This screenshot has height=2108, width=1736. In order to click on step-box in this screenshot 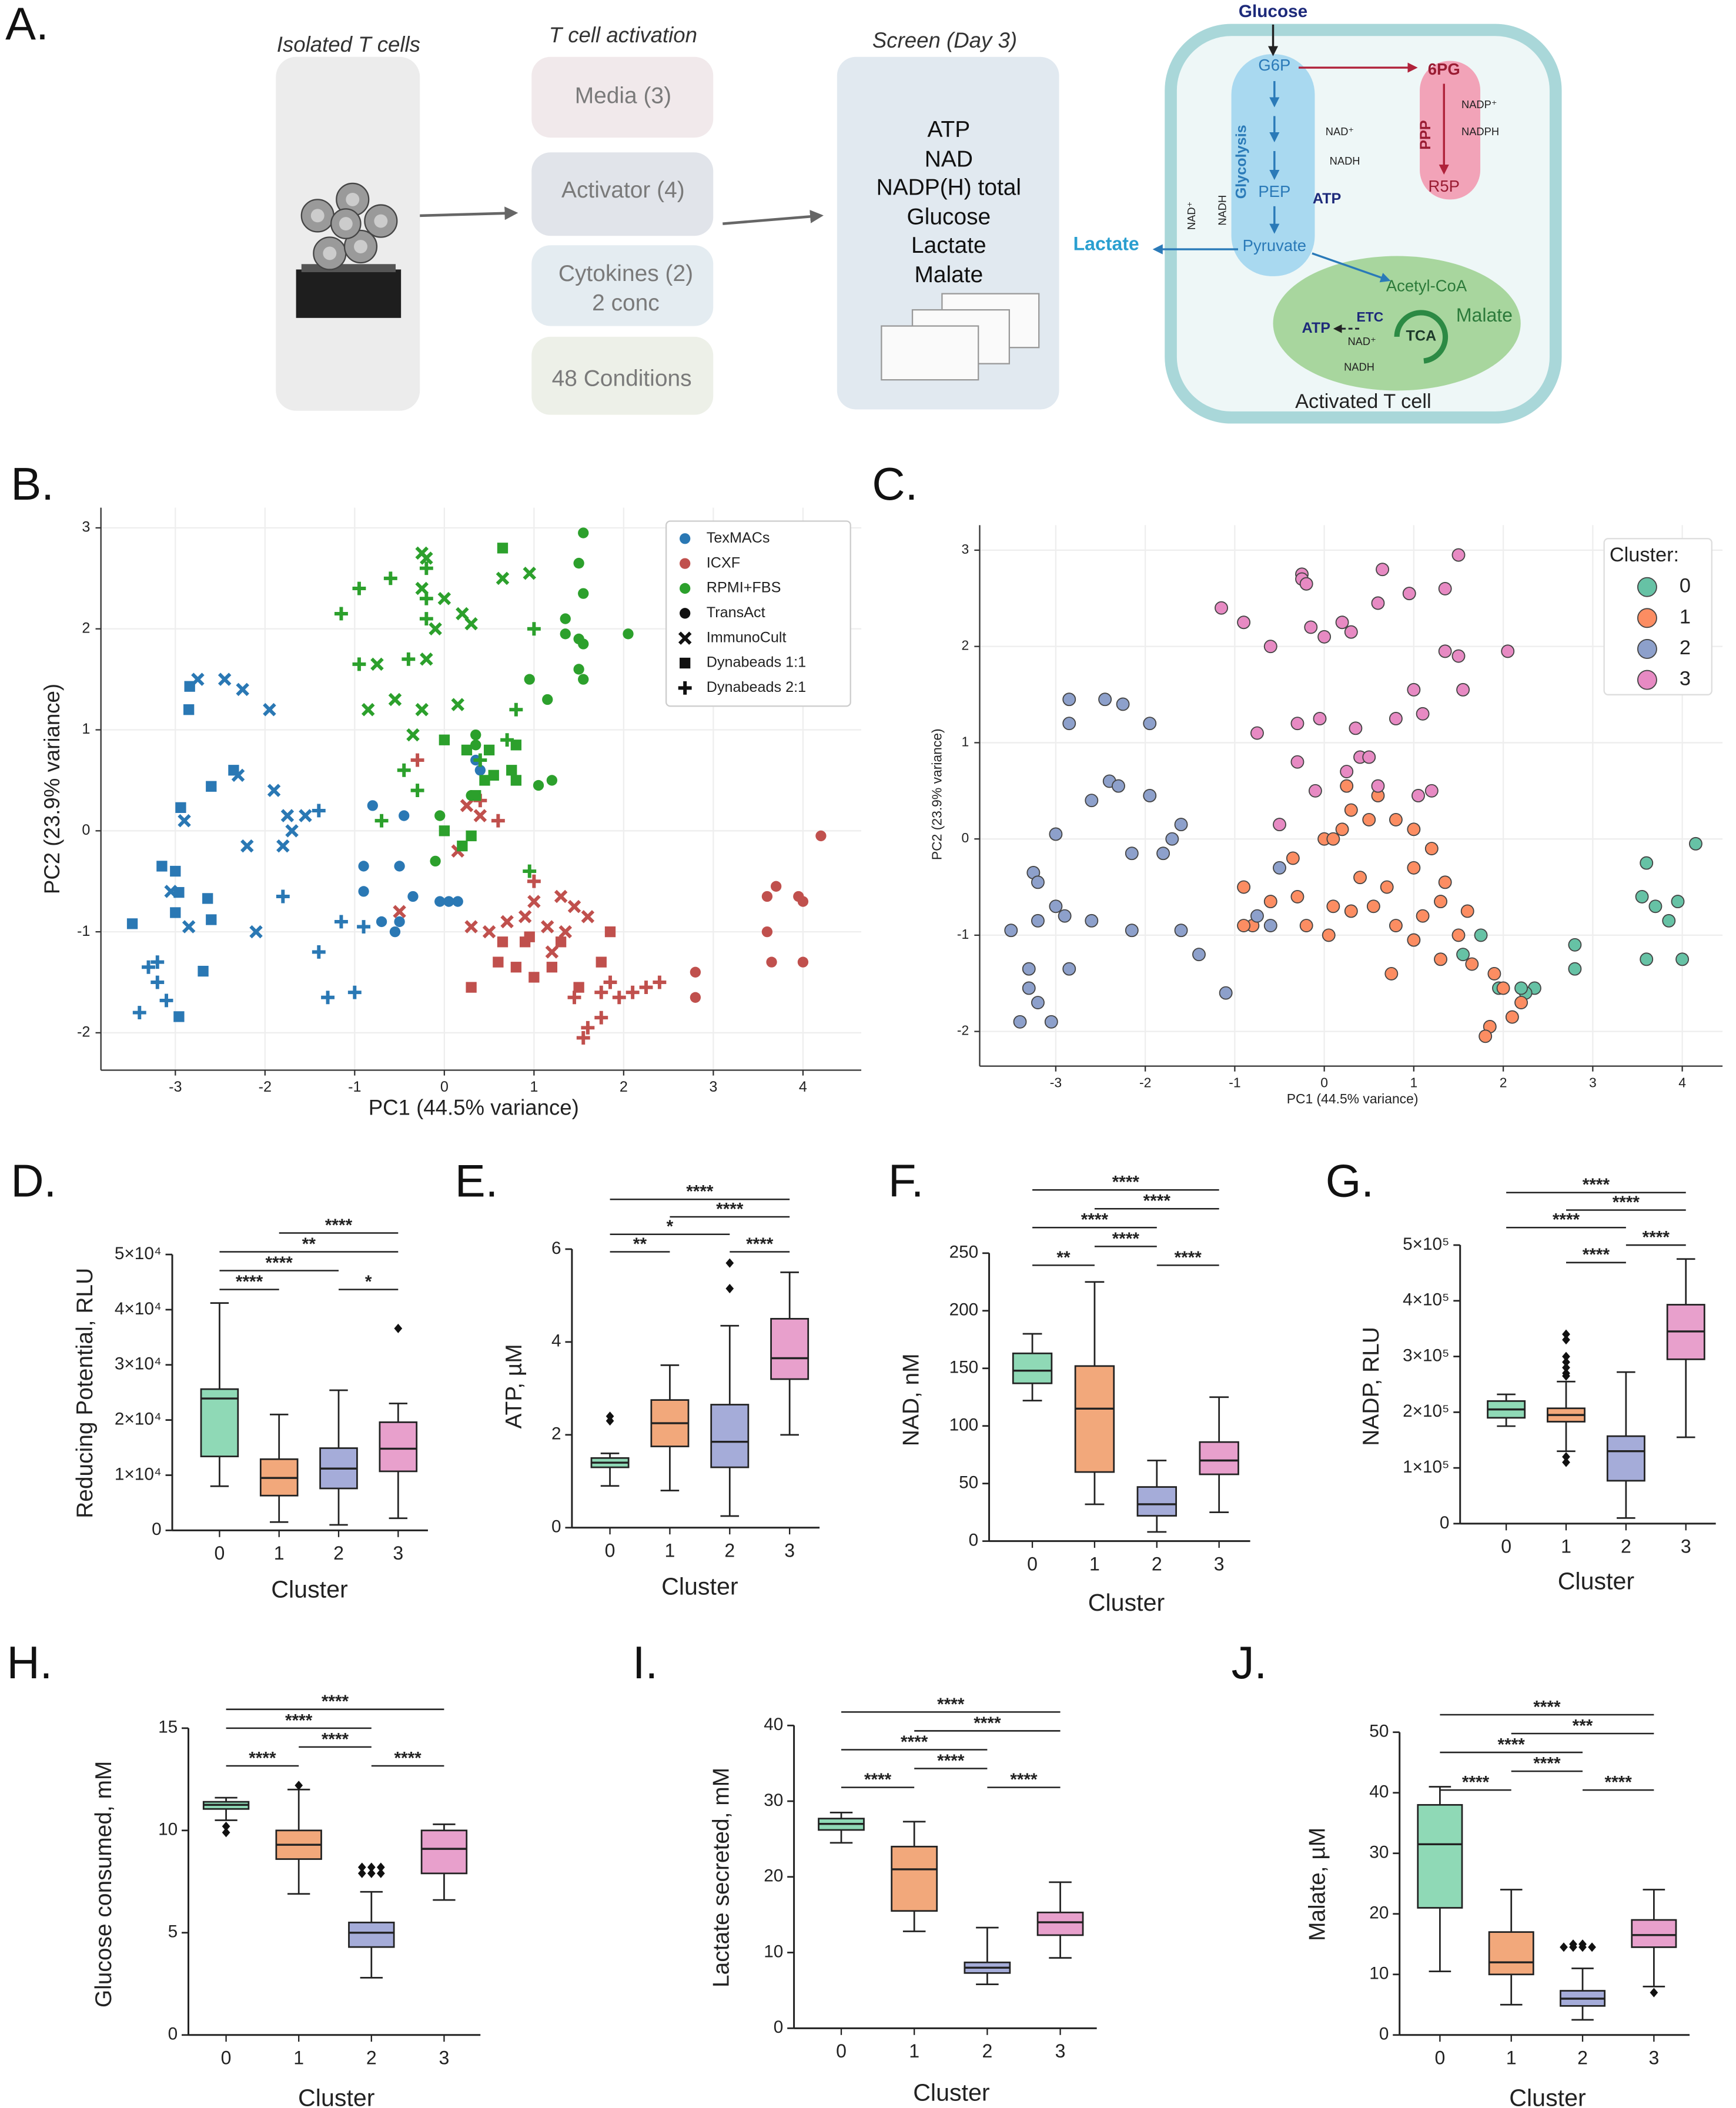, I will do `click(622, 286)`.